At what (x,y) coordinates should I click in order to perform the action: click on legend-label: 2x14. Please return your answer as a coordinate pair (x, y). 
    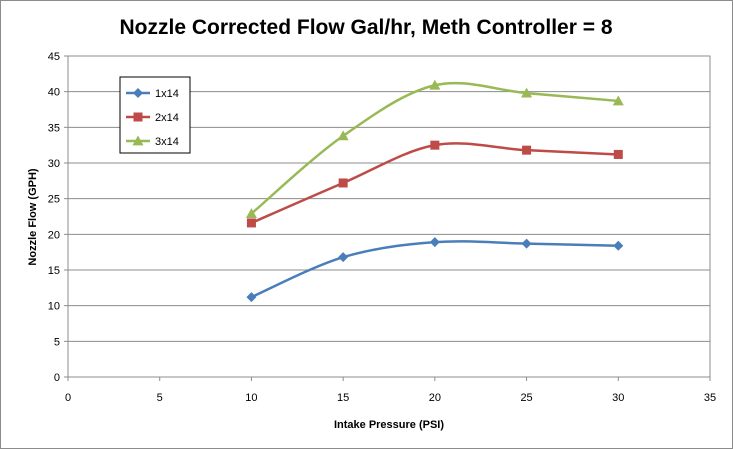
    Looking at the image, I should click on (167, 118).